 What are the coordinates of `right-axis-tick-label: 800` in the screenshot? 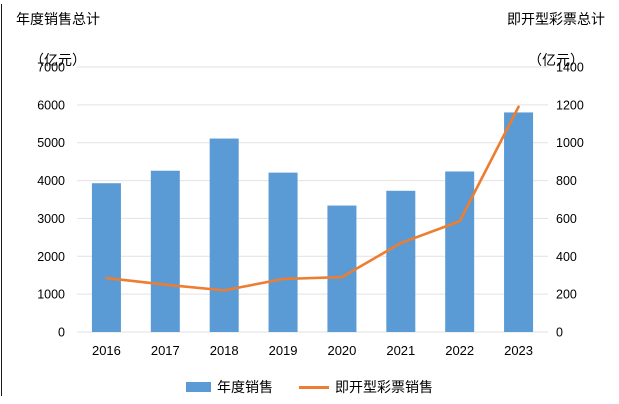 It's located at (566, 181).